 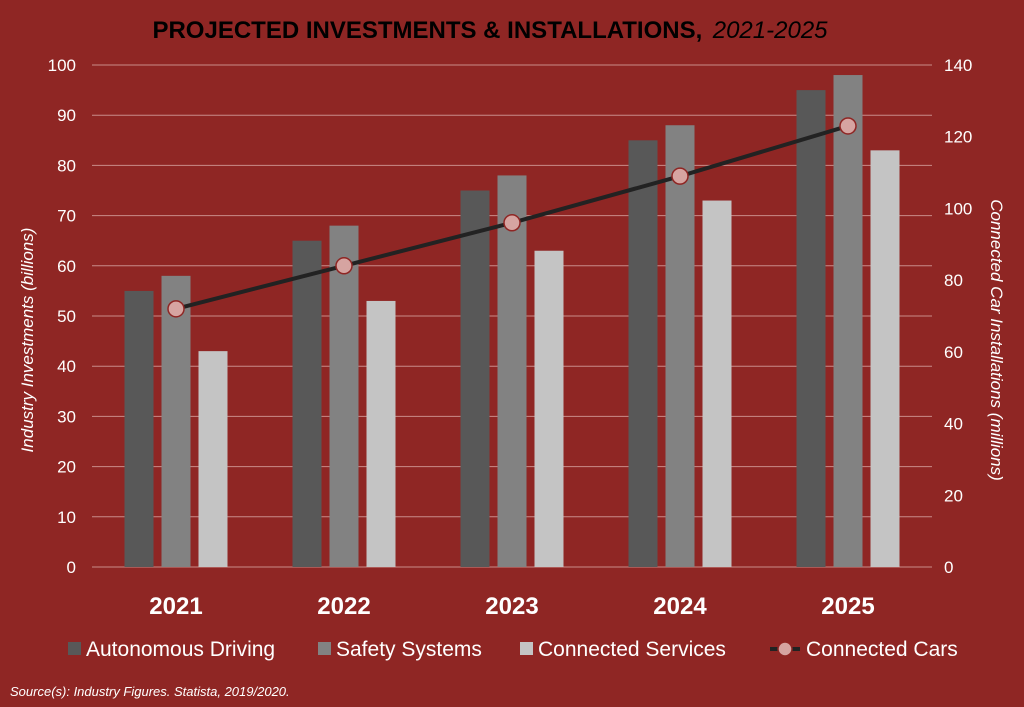 I want to click on legend-label-autonomous-driving: Autonomous Driving, so click(x=180, y=649).